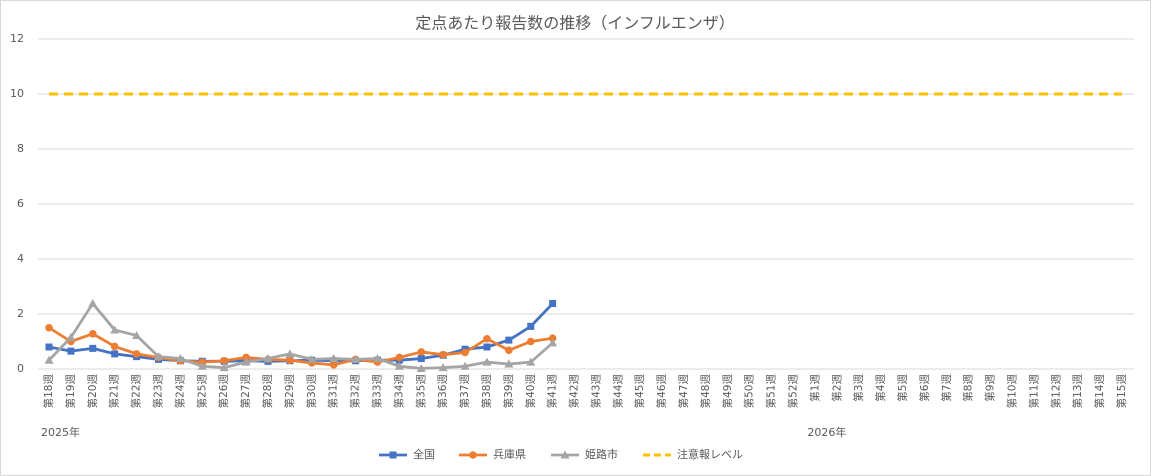 The image size is (1151, 476). Describe the element at coordinates (683, 391) in the screenshot. I see `x-tick-label: 第47週` at that location.